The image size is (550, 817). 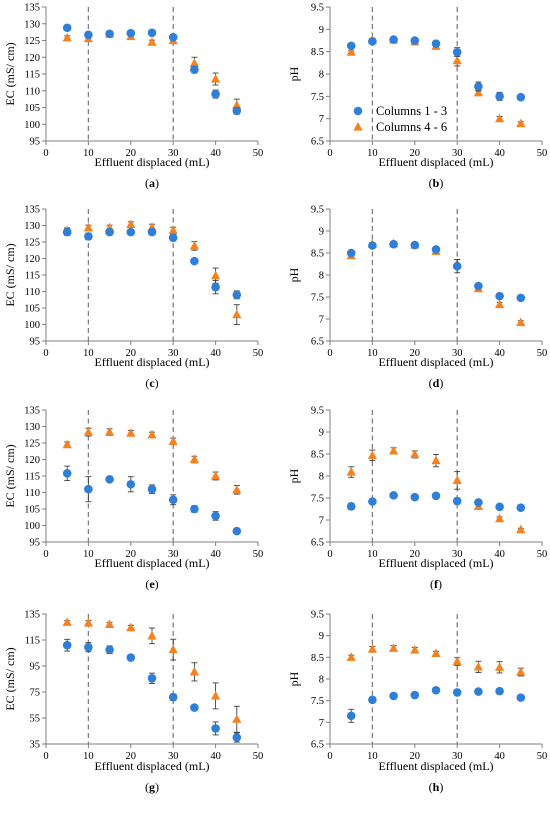 I want to click on y-tick-label: 75, so click(x=35, y=693).